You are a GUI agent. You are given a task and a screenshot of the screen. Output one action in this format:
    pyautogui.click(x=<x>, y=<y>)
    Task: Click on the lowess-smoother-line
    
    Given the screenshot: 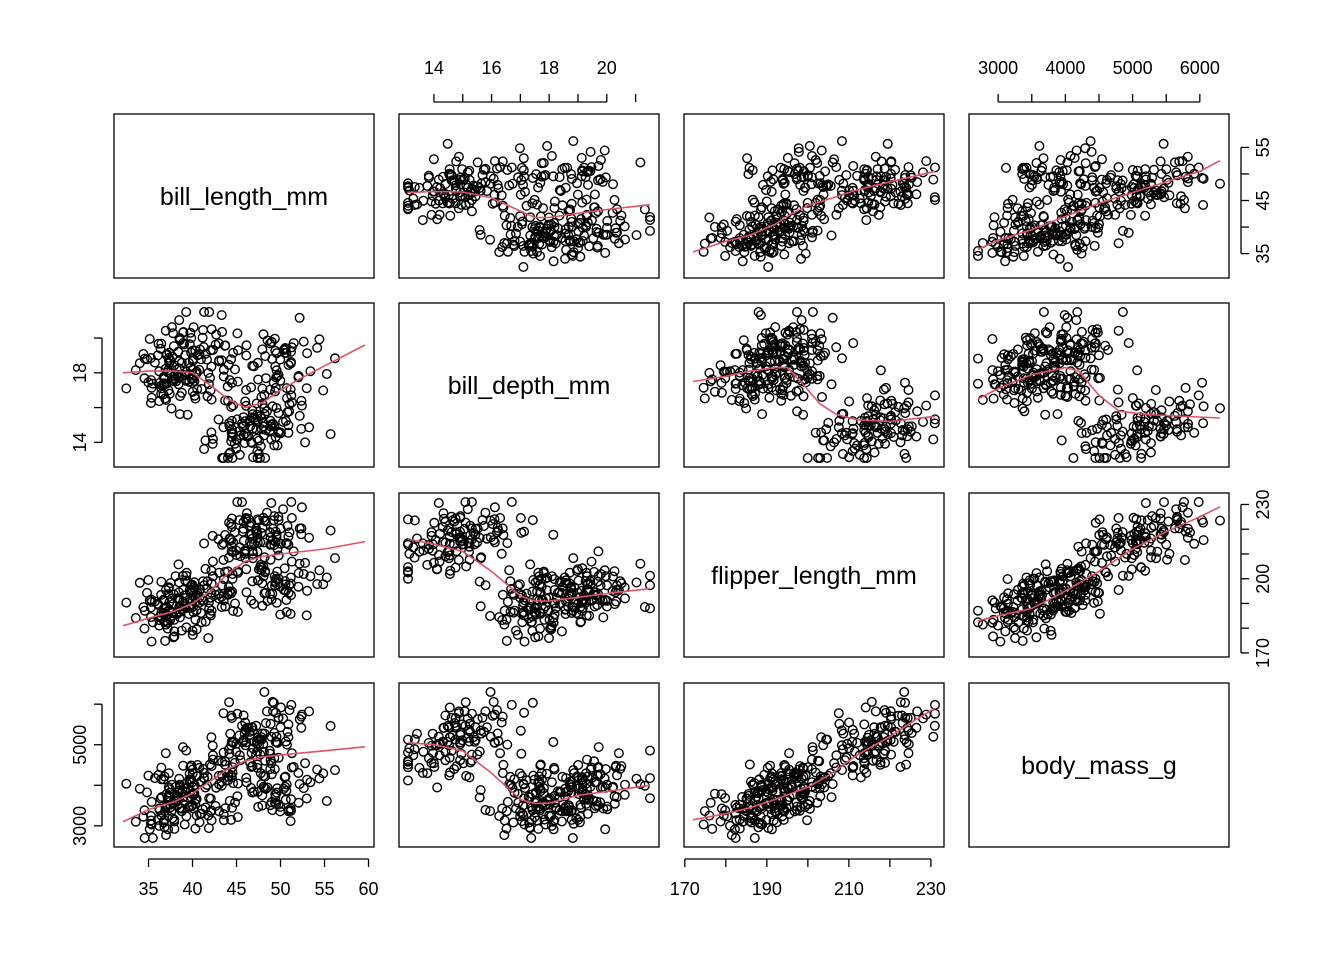 What is the action you would take?
    pyautogui.click(x=244, y=583)
    